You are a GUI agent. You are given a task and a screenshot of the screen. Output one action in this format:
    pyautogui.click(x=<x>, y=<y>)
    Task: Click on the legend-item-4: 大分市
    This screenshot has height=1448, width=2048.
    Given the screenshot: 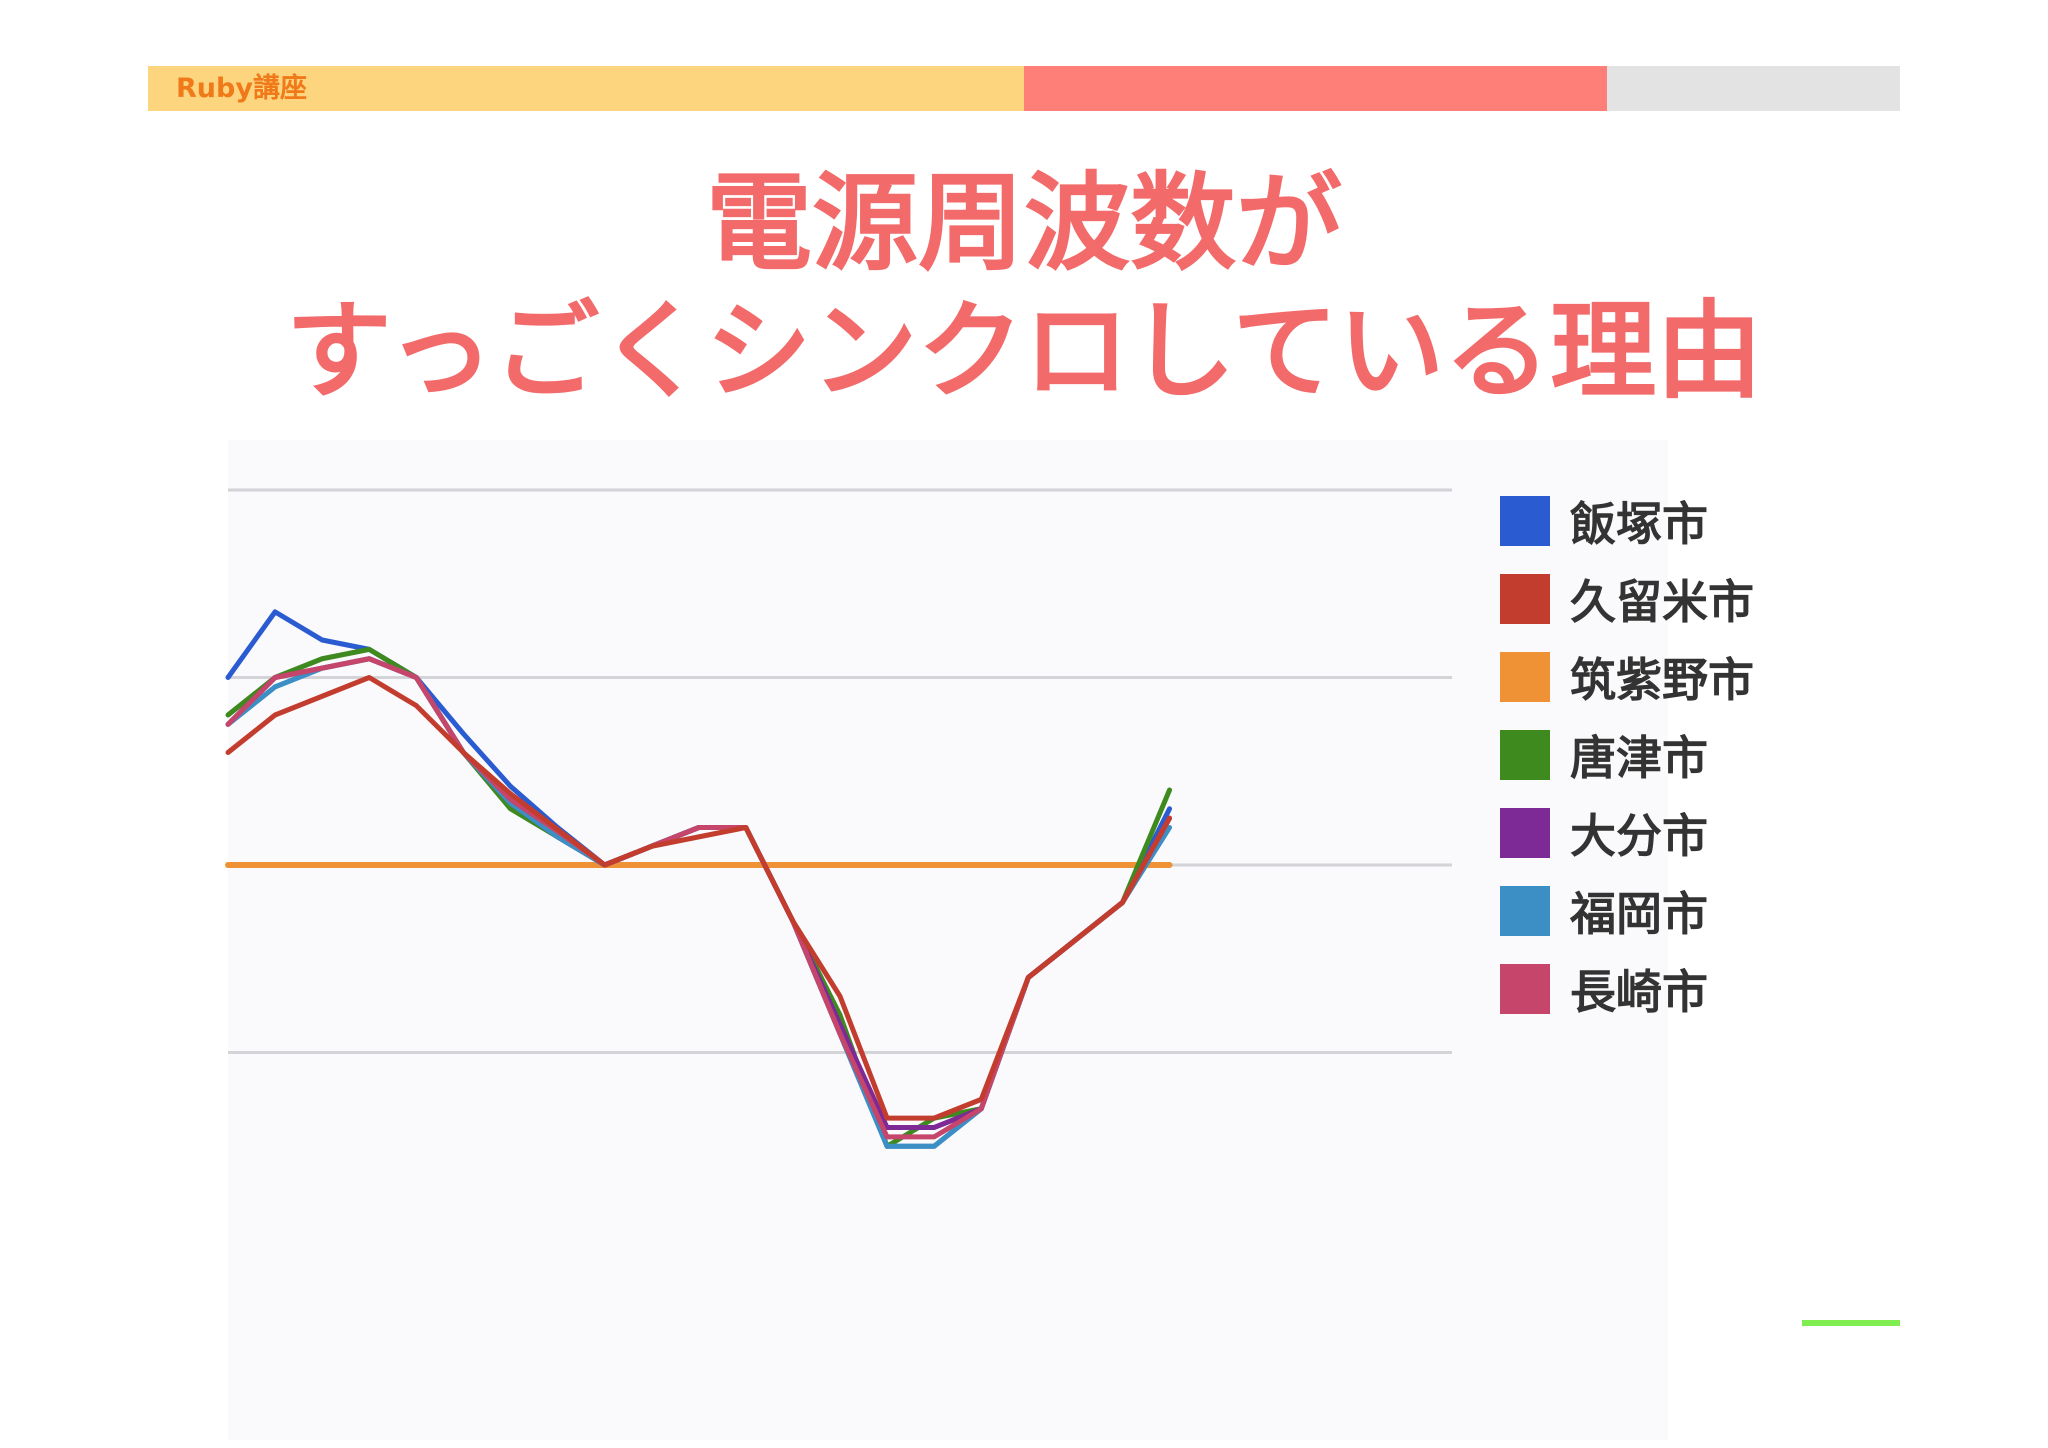 What is the action you would take?
    pyautogui.click(x=1627, y=833)
    